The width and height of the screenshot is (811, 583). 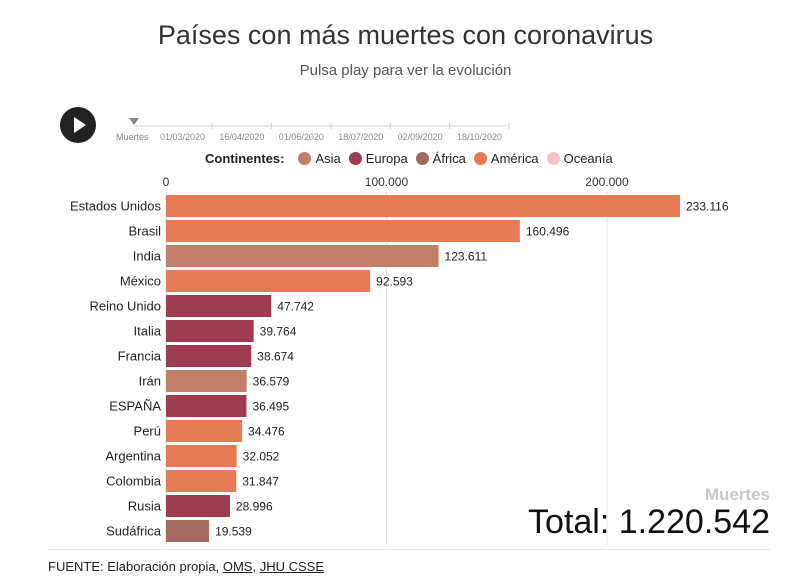 What do you see at coordinates (134, 121) in the screenshot?
I see `timeline-handle` at bounding box center [134, 121].